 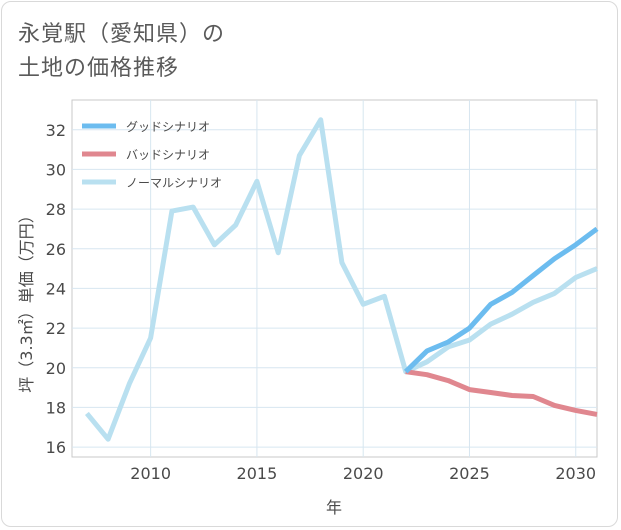 What do you see at coordinates (150, 473) in the screenshot?
I see `x-tick-label: 2010` at bounding box center [150, 473].